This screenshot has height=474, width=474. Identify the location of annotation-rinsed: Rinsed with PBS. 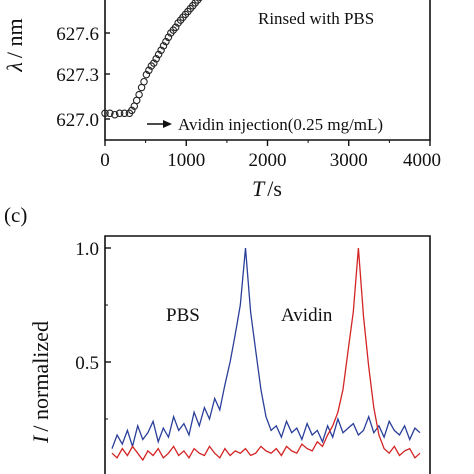
(316, 18).